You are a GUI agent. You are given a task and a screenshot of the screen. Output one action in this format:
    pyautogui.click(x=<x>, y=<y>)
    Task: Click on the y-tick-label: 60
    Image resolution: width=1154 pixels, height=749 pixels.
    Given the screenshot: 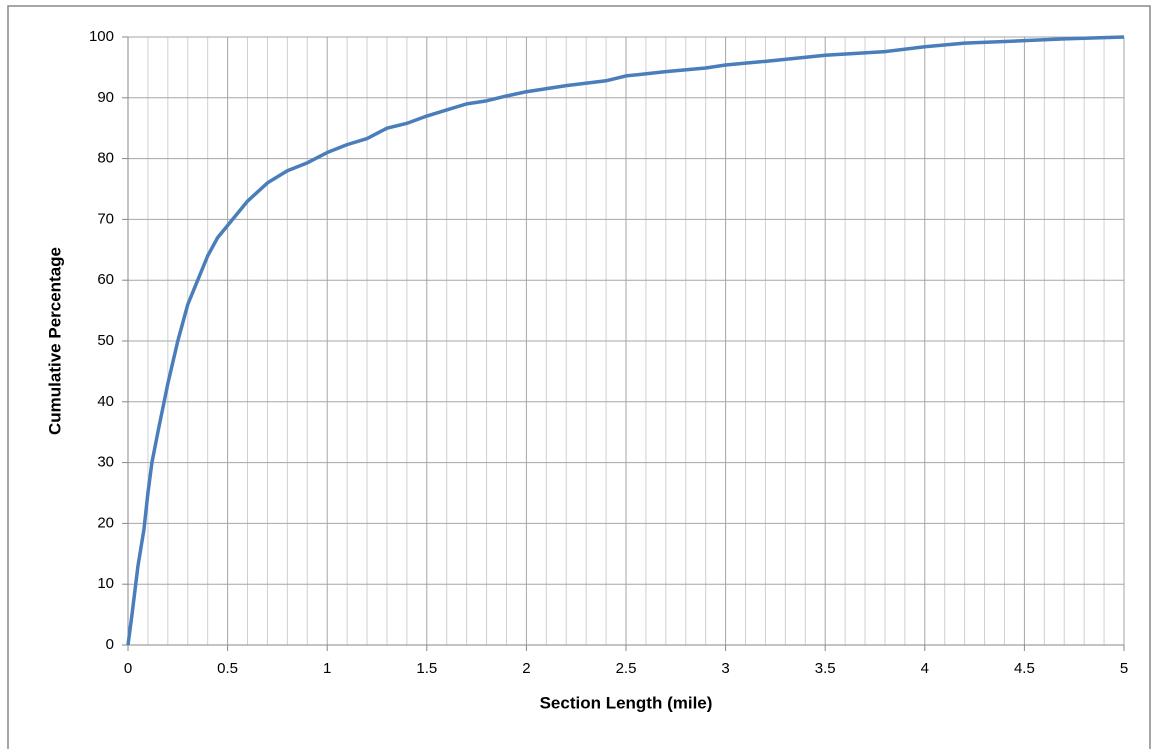 What is the action you would take?
    pyautogui.click(x=105, y=279)
    